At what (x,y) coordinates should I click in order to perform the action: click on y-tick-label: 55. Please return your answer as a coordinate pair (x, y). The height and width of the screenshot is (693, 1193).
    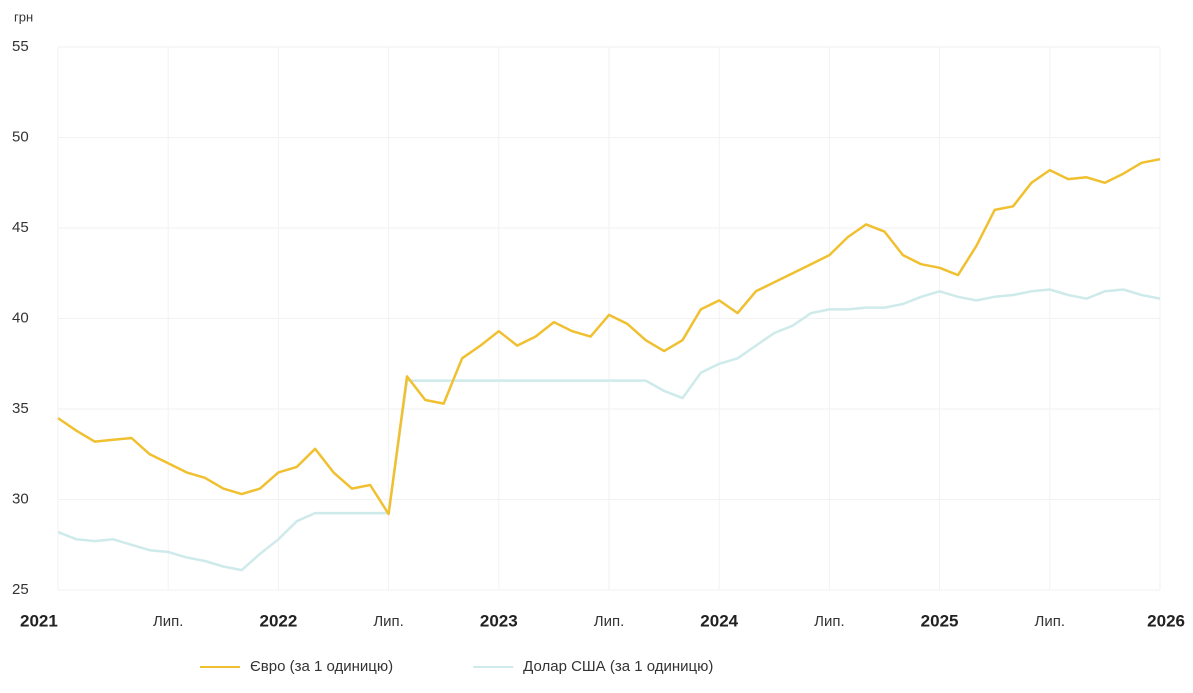
    Looking at the image, I should click on (20, 46).